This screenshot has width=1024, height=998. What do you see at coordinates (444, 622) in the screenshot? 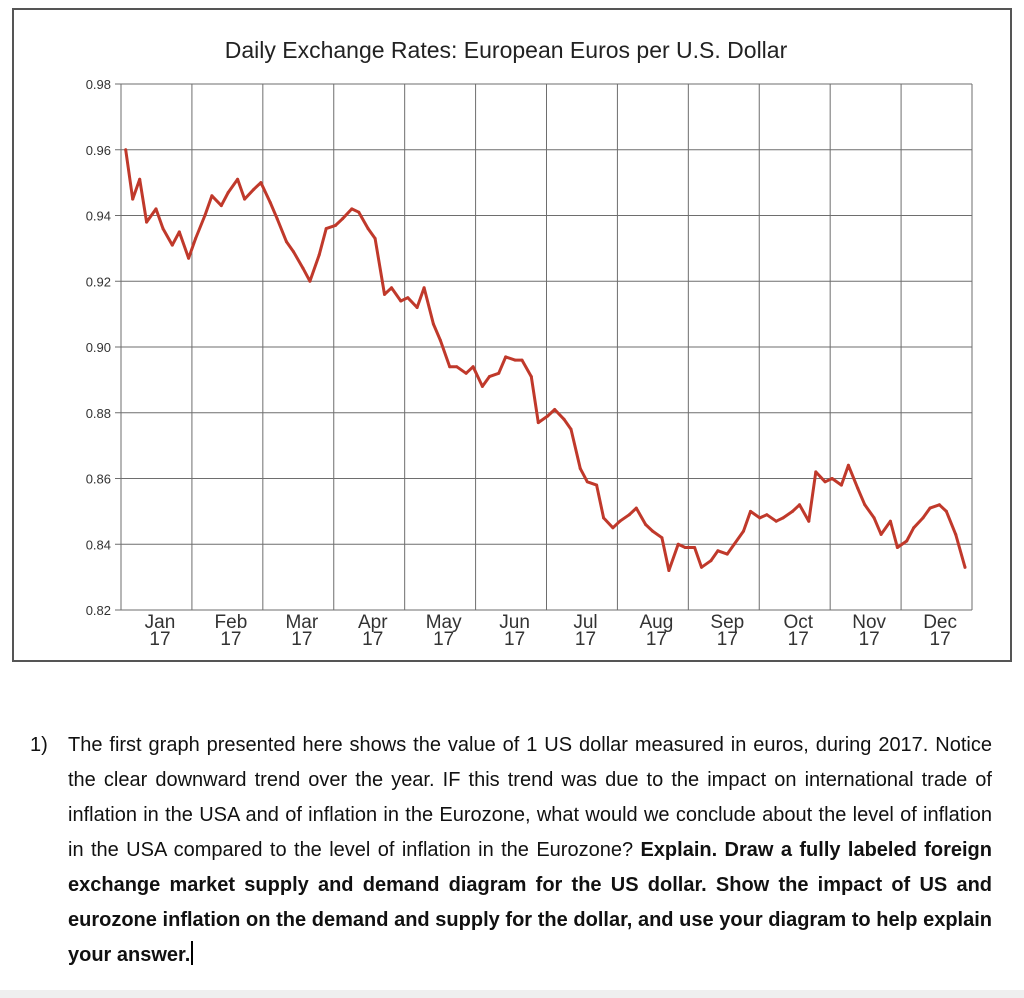
I see `x-tick-month-label: May` at bounding box center [444, 622].